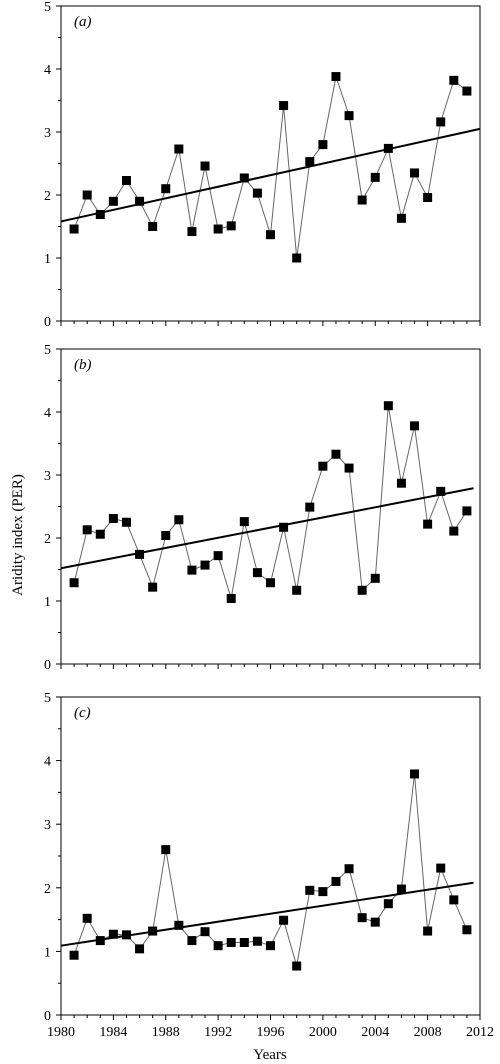 The image size is (500, 1064). I want to click on y-tick-label: 5, so click(47, 698).